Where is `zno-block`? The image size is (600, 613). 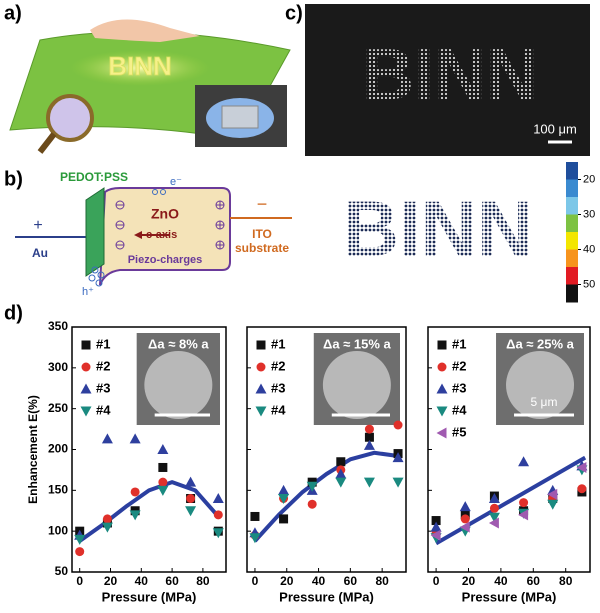 zno-block is located at coordinates (165, 236).